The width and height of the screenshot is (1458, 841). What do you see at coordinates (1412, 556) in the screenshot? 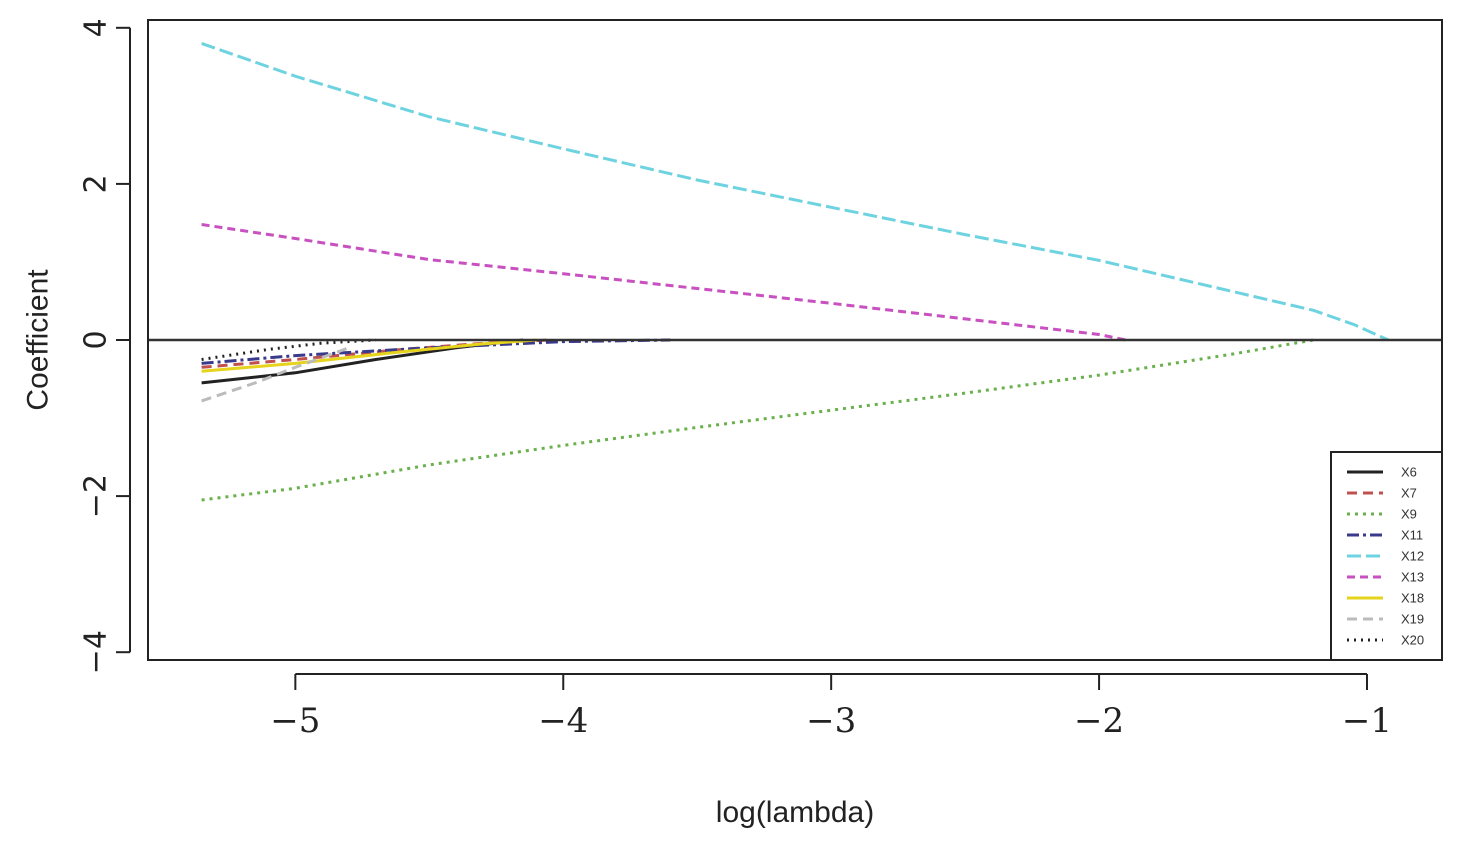
I see `legend-label-x12: X12` at bounding box center [1412, 556].